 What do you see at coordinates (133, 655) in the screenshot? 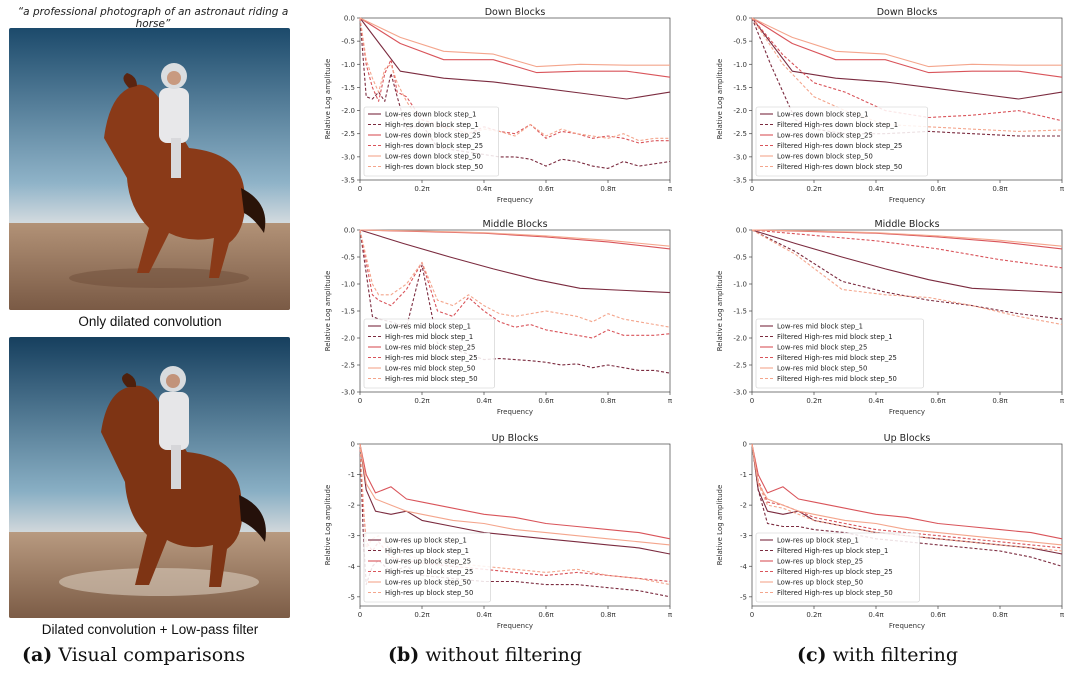
I see `subcaption-a: (a) Visual comparisons` at bounding box center [133, 655].